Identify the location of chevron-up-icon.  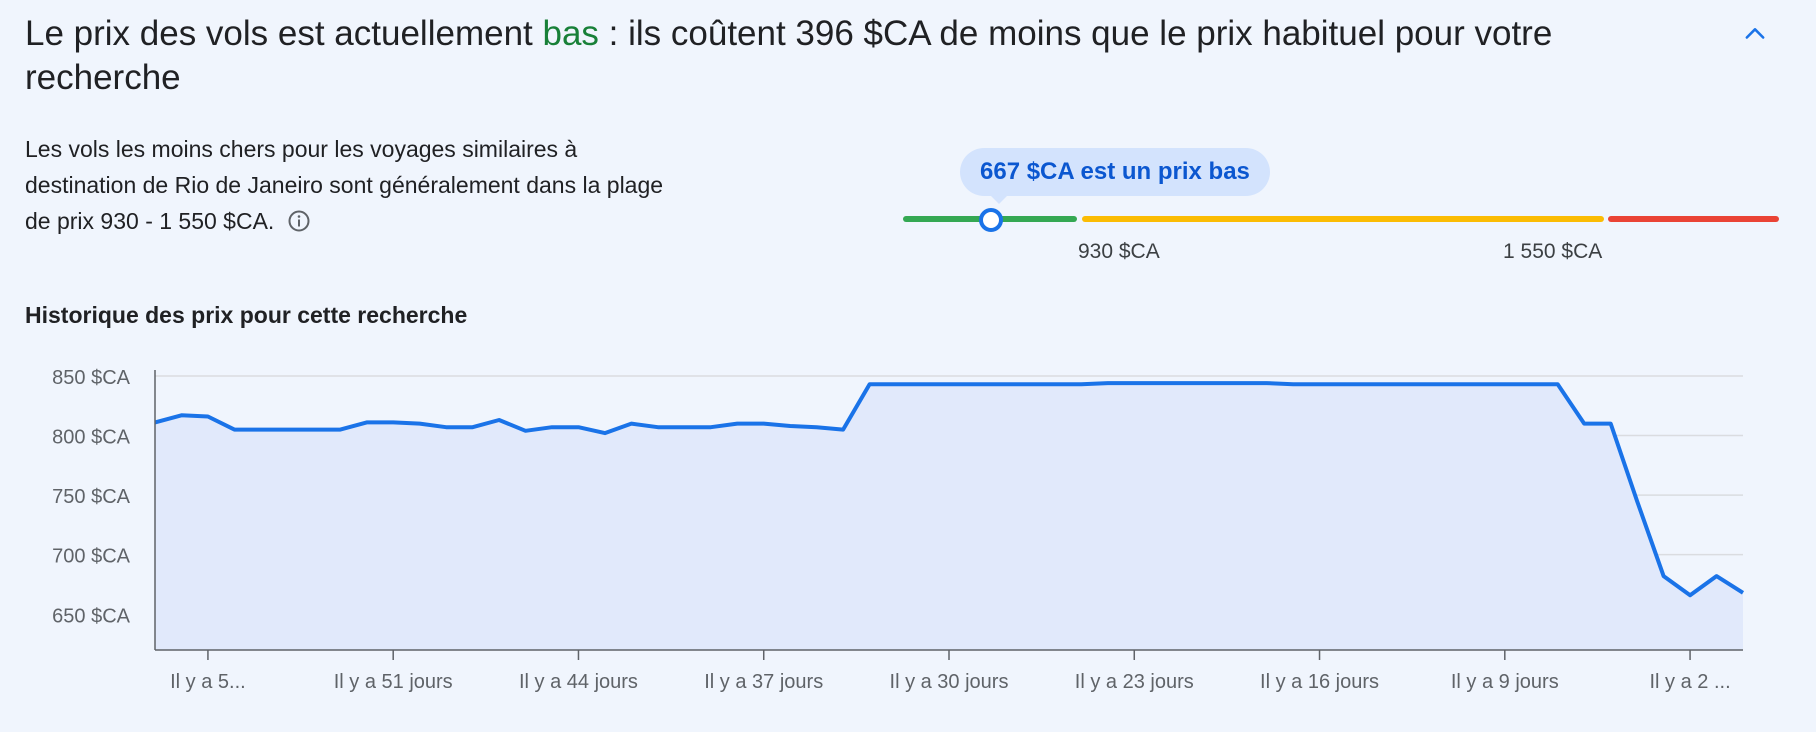
(1755, 33).